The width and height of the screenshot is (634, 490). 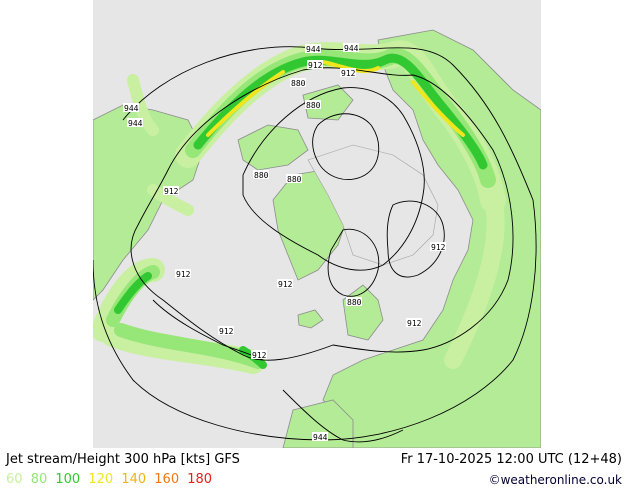 I want to click on legend-100: 100, so click(x=68, y=479).